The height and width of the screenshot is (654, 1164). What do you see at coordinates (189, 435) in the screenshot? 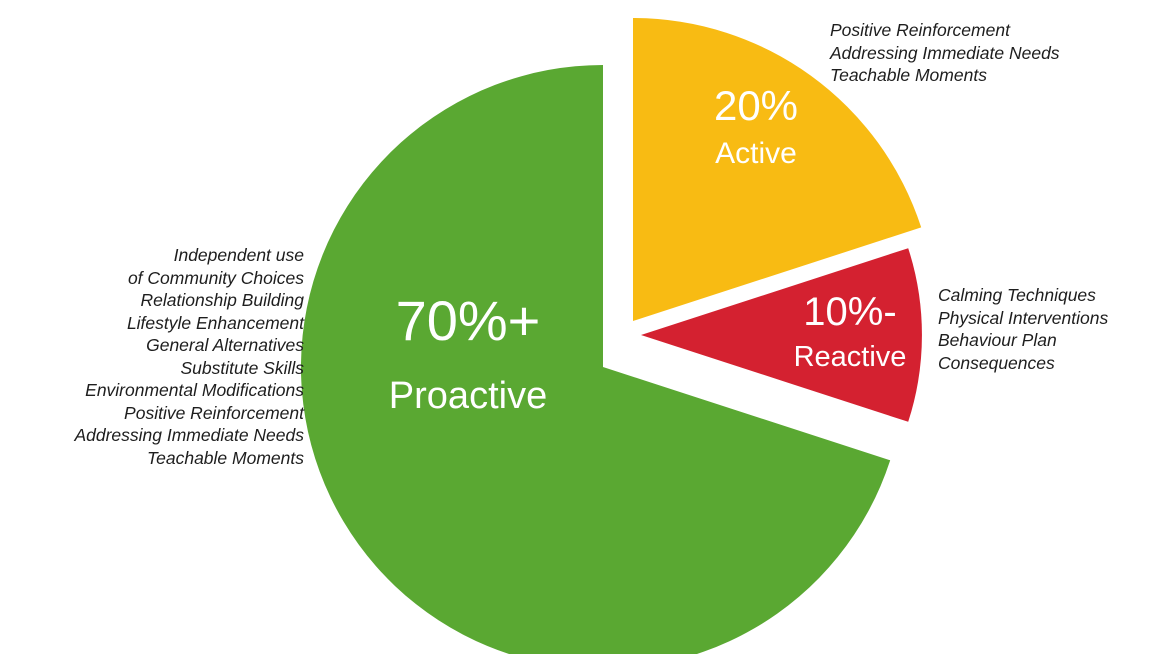
I see `proactive-note-item: Addressing Immediate Needs` at bounding box center [189, 435].